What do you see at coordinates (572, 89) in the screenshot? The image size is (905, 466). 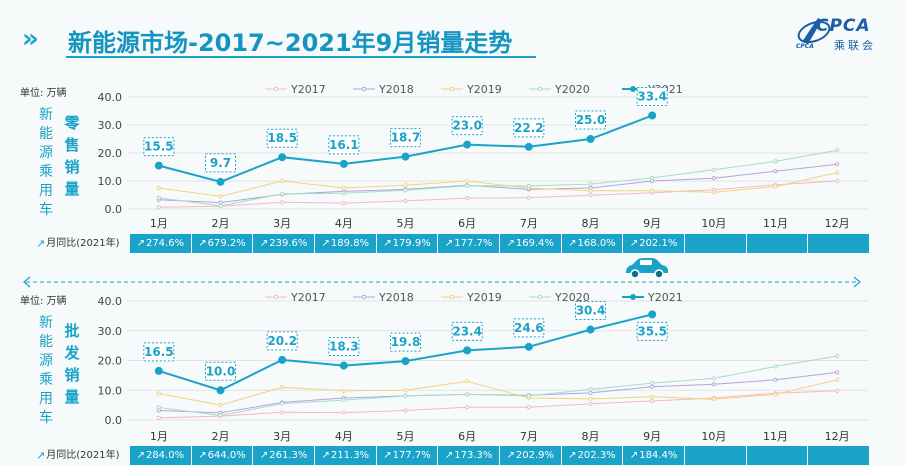 I see `legend-label: Y2020` at bounding box center [572, 89].